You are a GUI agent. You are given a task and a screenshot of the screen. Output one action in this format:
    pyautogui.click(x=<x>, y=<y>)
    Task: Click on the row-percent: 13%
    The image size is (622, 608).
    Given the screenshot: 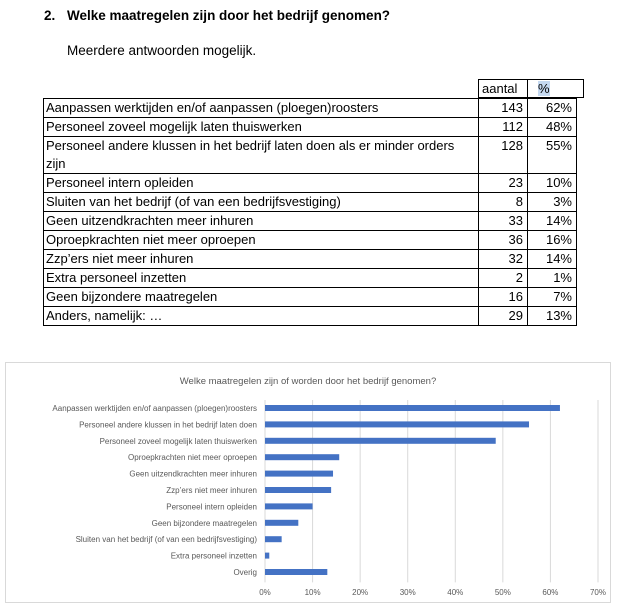 What is the action you would take?
    pyautogui.click(x=552, y=316)
    